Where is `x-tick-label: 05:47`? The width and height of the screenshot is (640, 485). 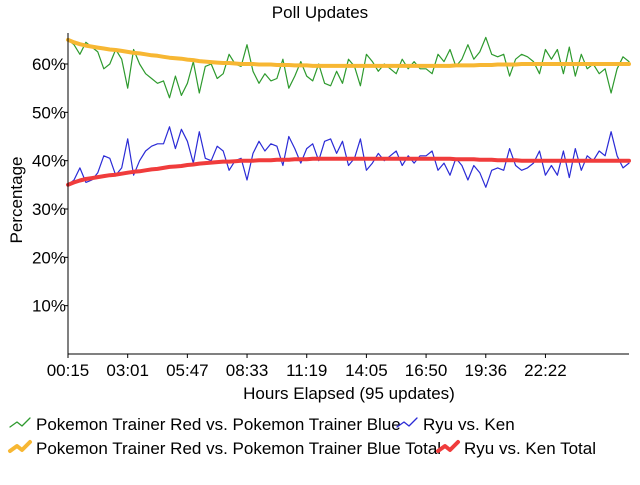 x-tick-label: 05:47 is located at coordinates (187, 370).